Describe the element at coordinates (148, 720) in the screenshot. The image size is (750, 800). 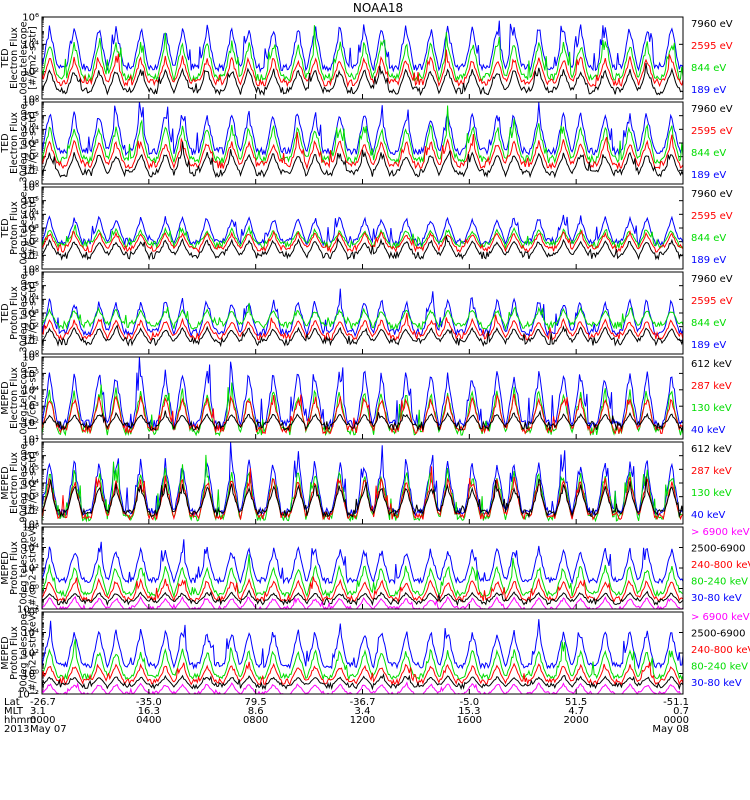
I see `x-tick-hhmm: 0400` at that location.